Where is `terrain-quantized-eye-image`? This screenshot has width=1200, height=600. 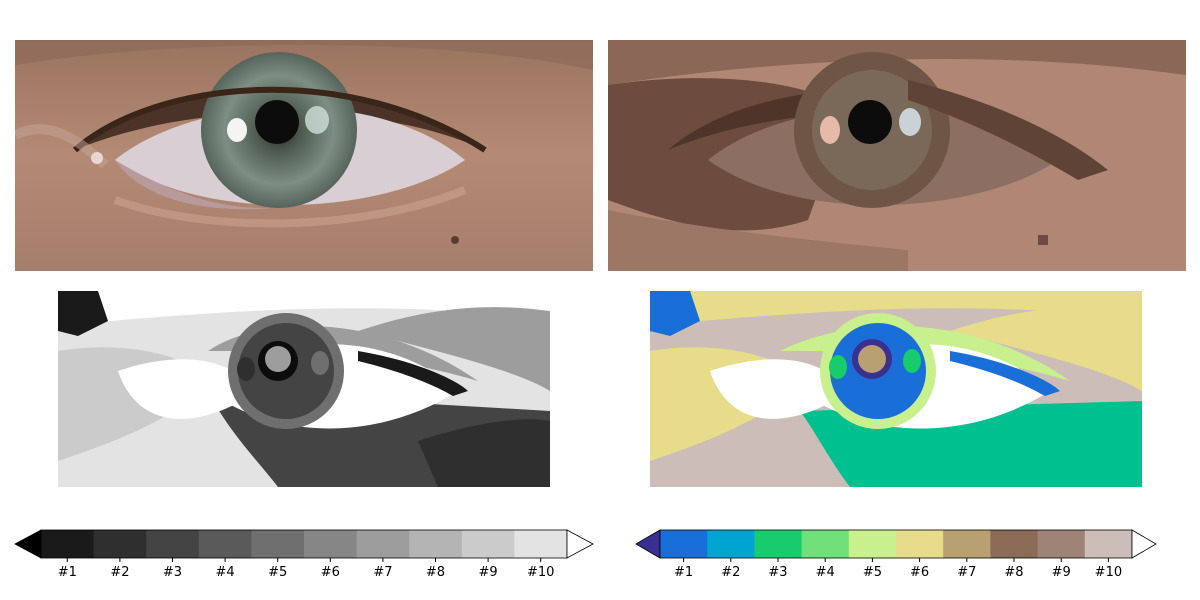
terrain-quantized-eye-image is located at coordinates (896, 389).